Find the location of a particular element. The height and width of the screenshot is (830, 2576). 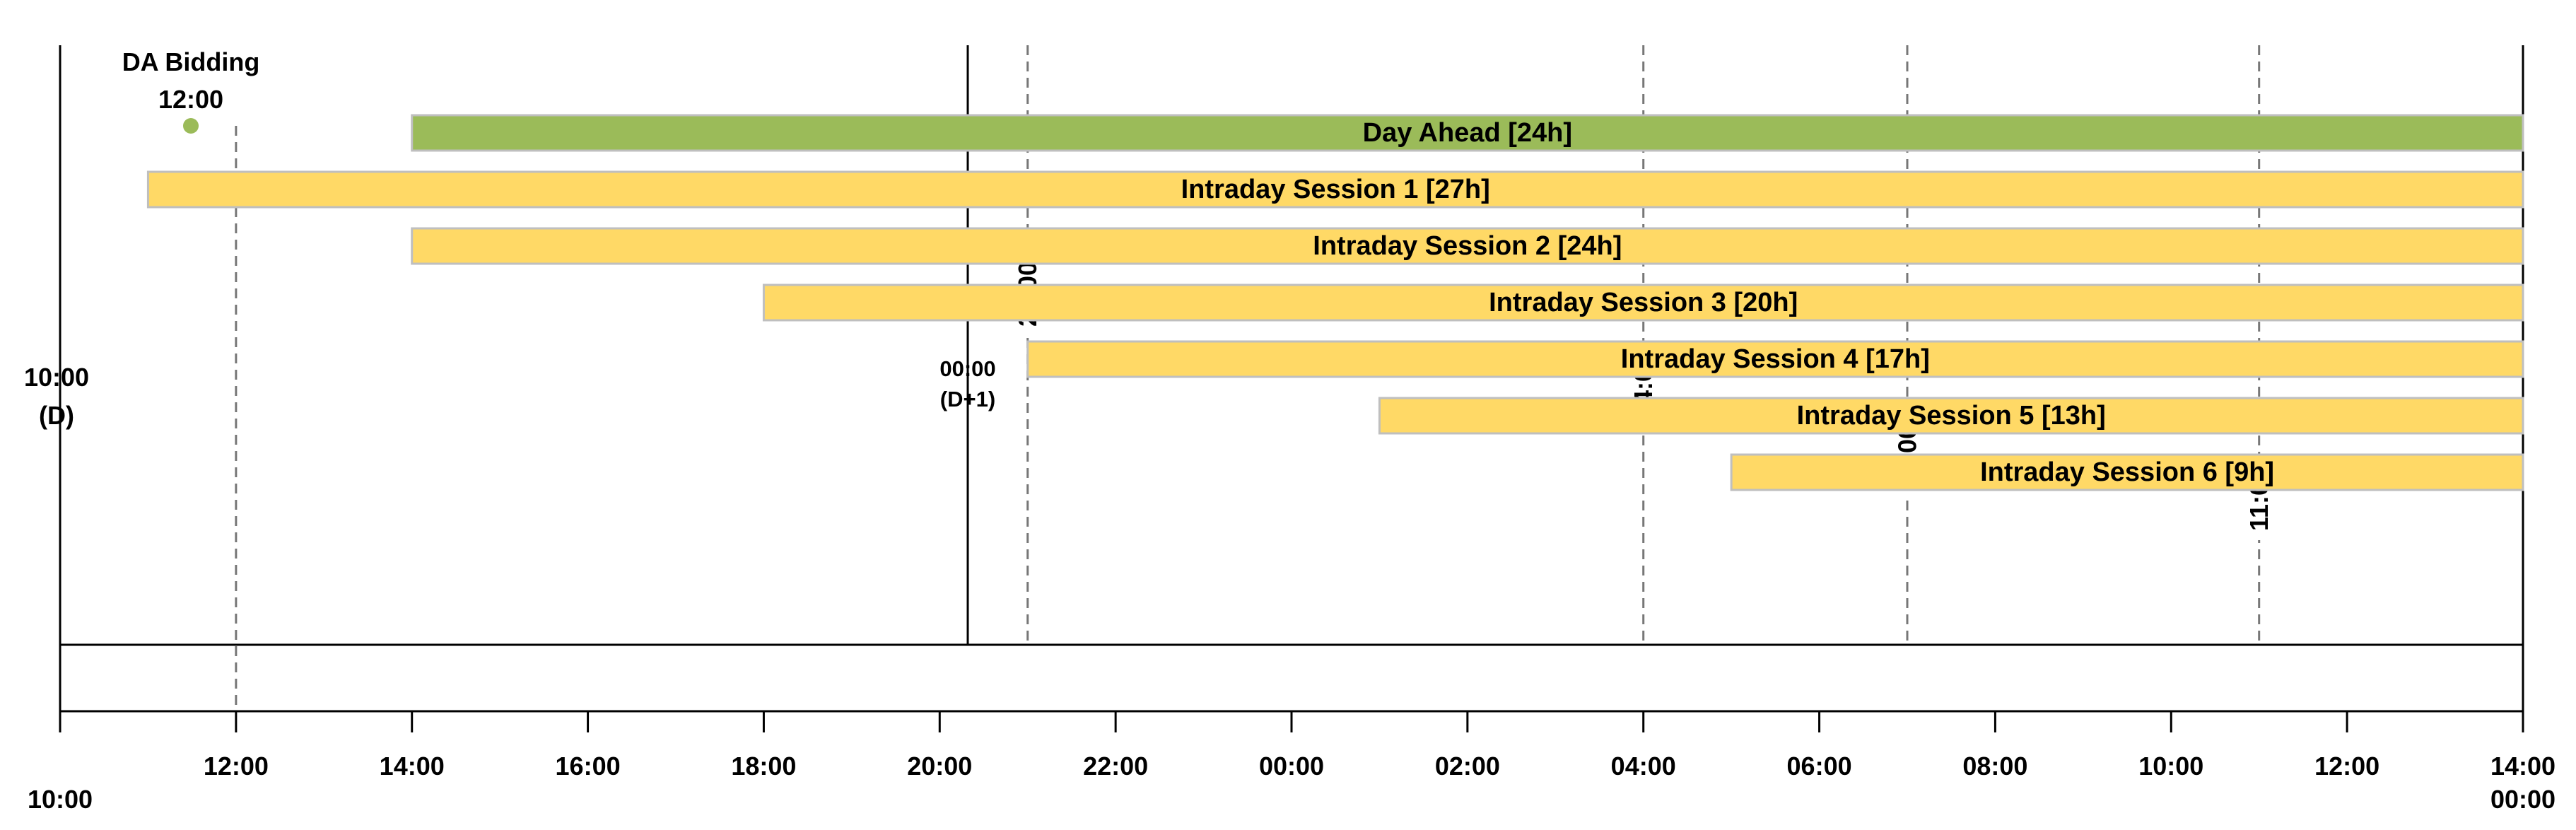

session-bar-label-6: Intraday Session 5 [13h] is located at coordinates (1952, 416).